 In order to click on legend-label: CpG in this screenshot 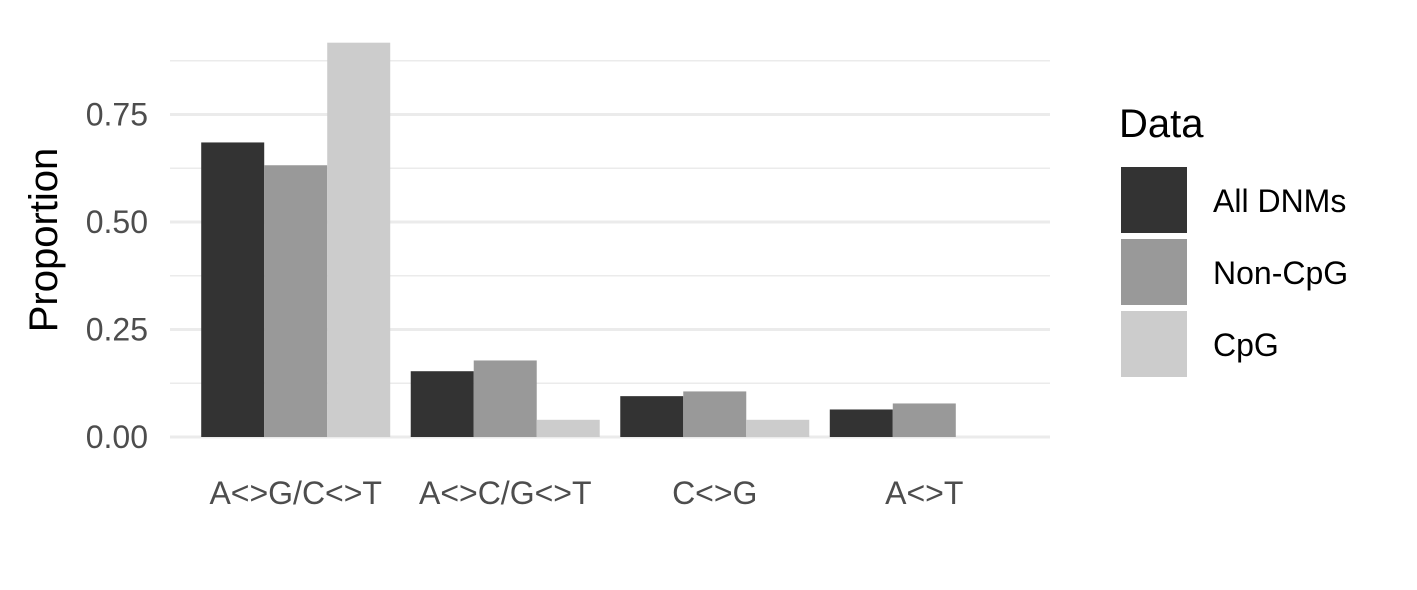, I will do `click(1246, 345)`.